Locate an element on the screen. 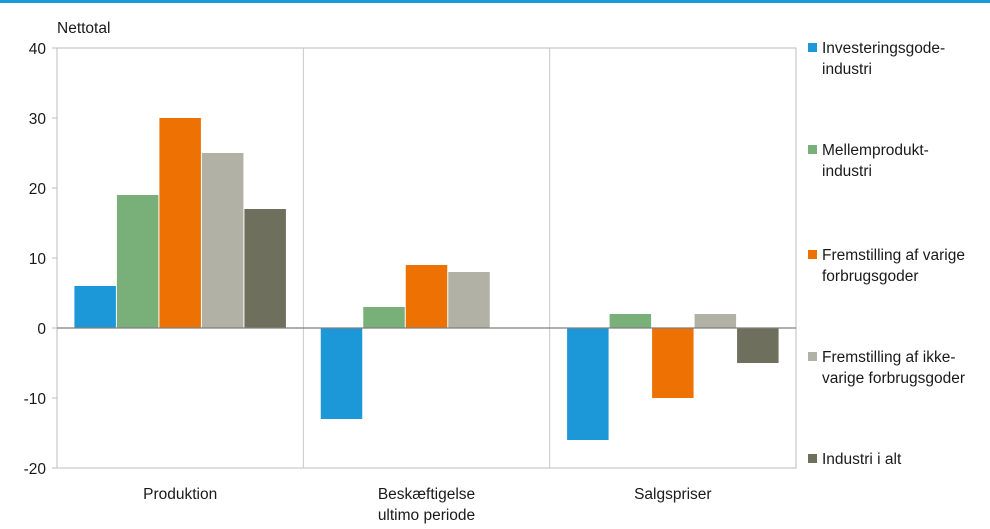 The height and width of the screenshot is (529, 990). legend-label: Fremstilling af varige forbrugsgoder is located at coordinates (893, 266).